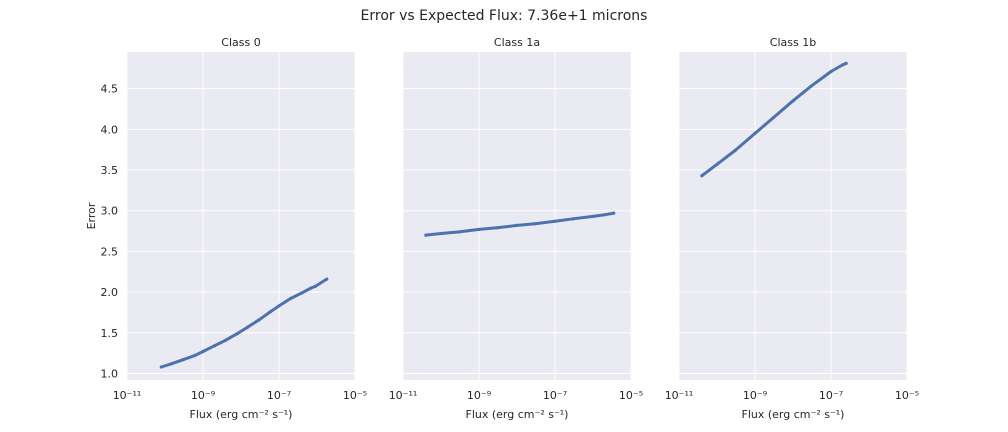 The image size is (1008, 432). Describe the element at coordinates (110, 89) in the screenshot. I see `y-tick-label: 4.5` at that location.